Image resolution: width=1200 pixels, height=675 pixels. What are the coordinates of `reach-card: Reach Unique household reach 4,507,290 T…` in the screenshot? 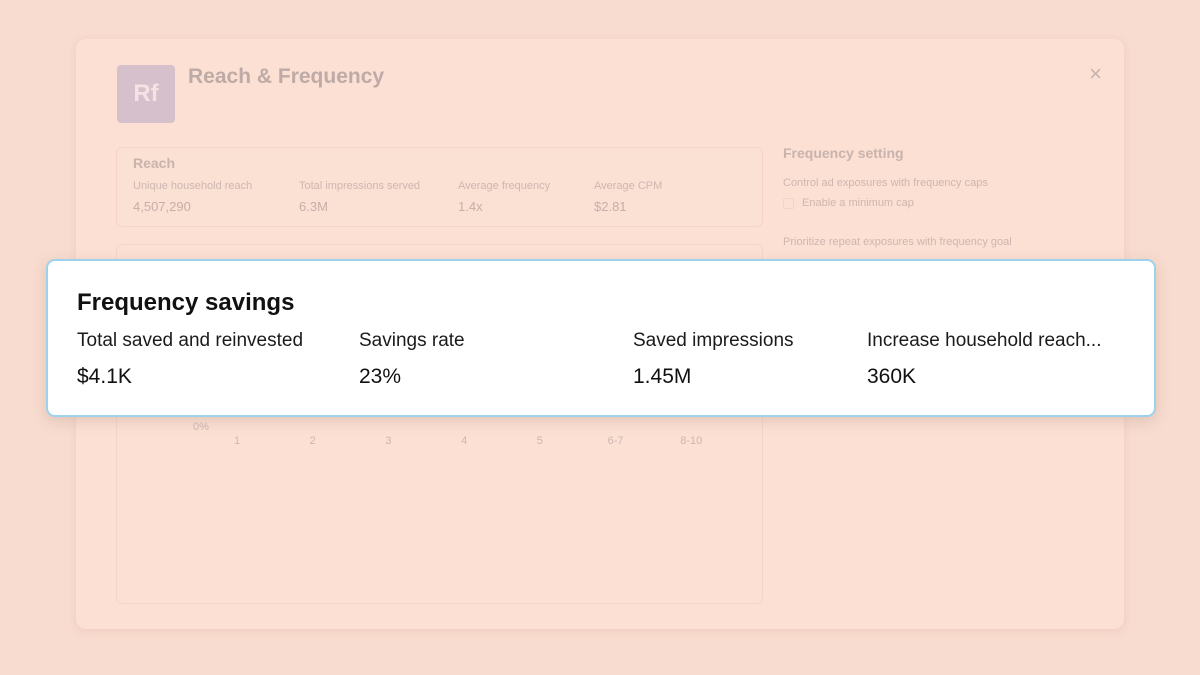 It's located at (439, 187).